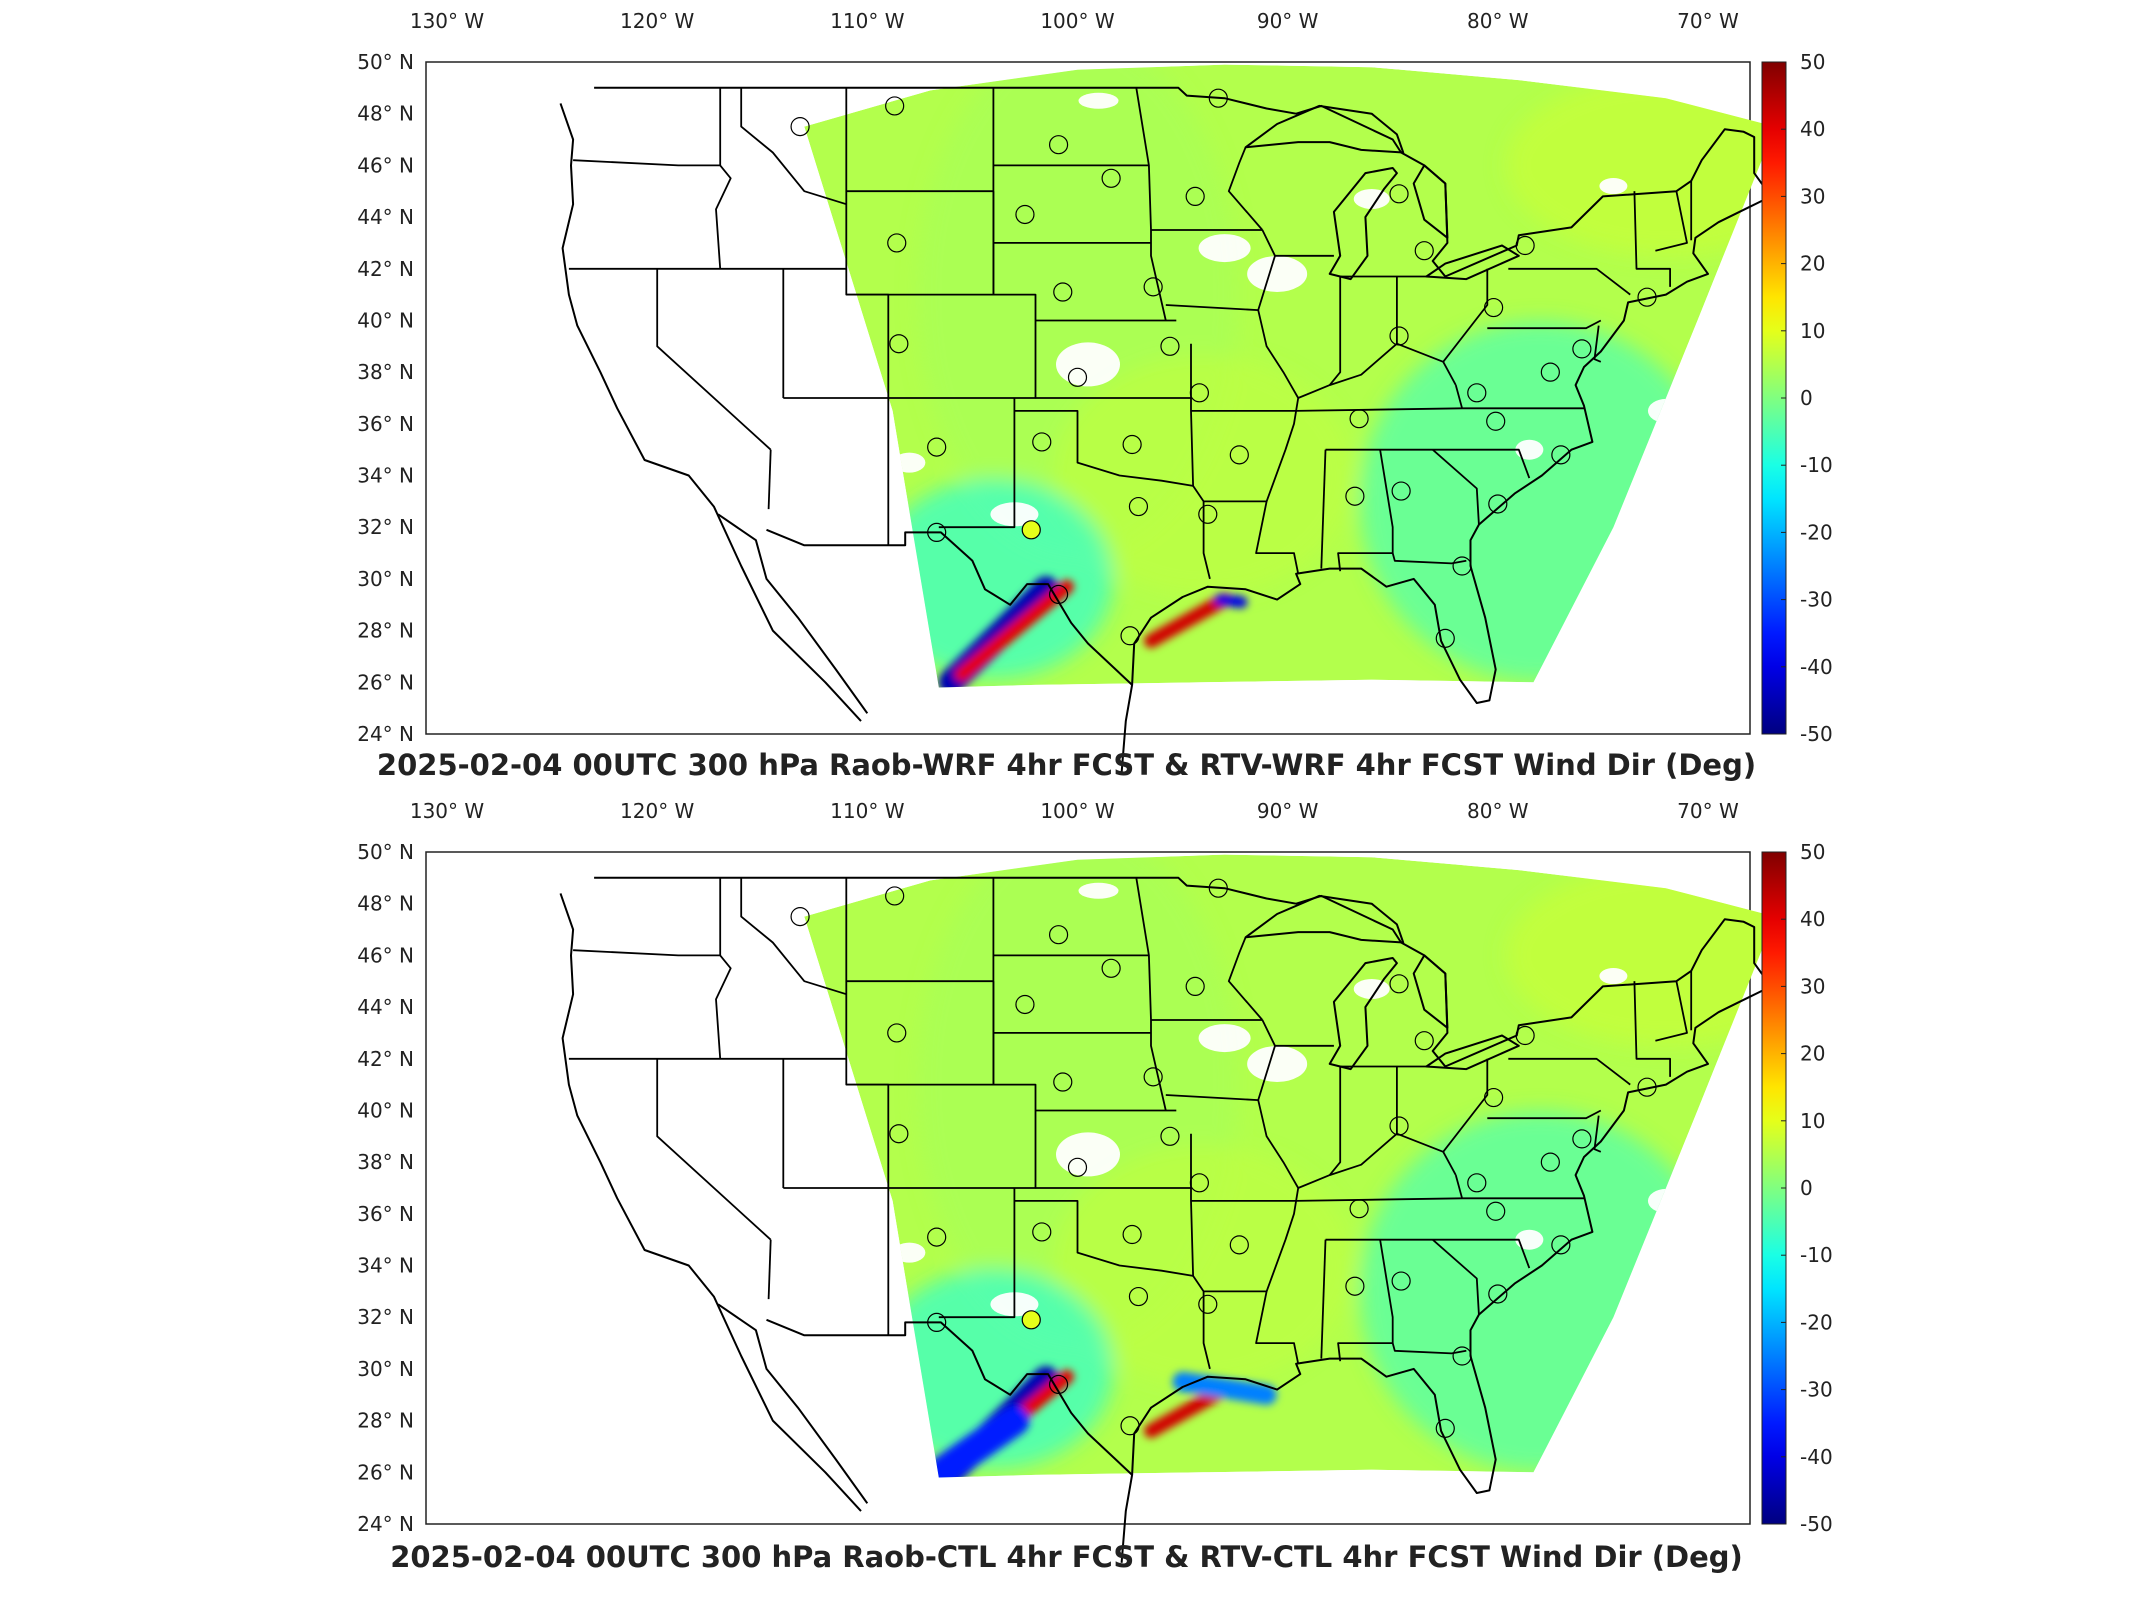  Describe the element at coordinates (1288, 21) in the screenshot. I see `x-tick-label: 90° W` at that location.